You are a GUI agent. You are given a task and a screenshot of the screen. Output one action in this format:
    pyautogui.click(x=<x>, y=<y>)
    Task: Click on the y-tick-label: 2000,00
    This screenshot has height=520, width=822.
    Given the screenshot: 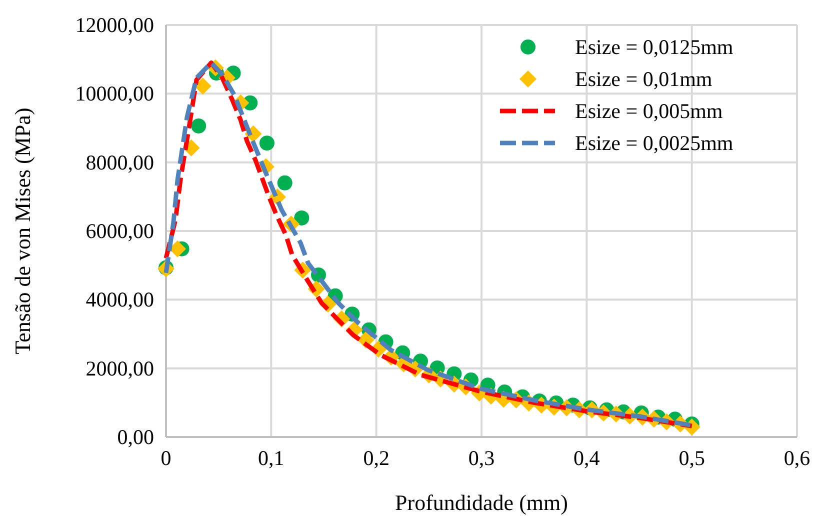 What is the action you would take?
    pyautogui.click(x=120, y=368)
    